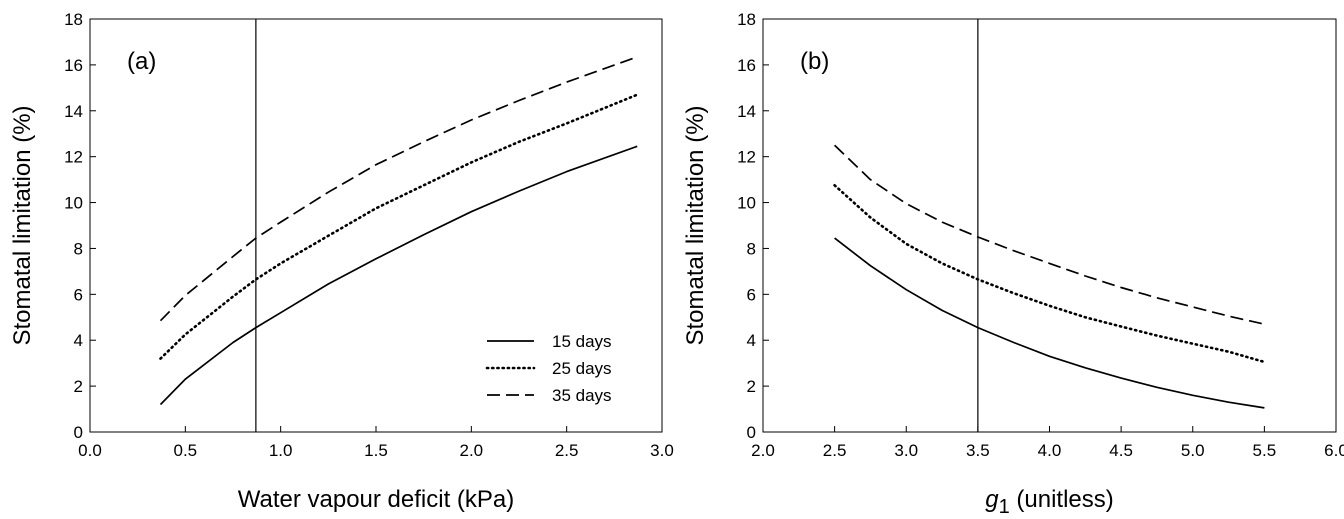 The width and height of the screenshot is (1344, 519). Describe the element at coordinates (376, 450) in the screenshot. I see `x-tick-label: 1.5` at that location.